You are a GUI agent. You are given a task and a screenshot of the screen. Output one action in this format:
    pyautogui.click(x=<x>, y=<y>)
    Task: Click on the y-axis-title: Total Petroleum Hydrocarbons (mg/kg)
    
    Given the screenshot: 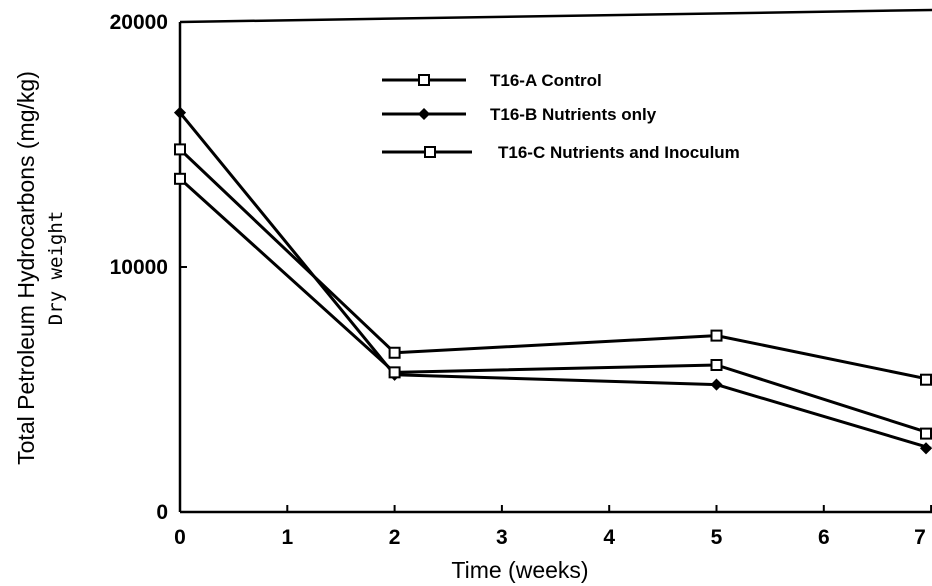 What is the action you would take?
    pyautogui.click(x=26, y=268)
    